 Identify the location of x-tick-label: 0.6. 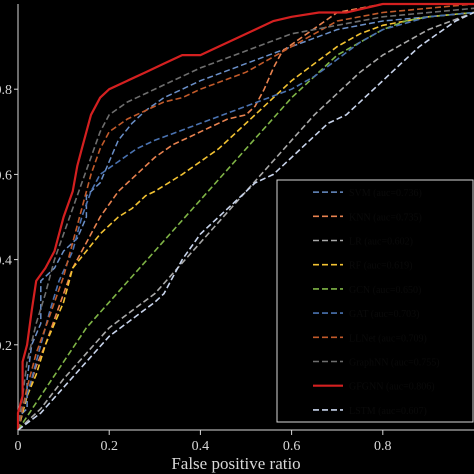
(292, 446).